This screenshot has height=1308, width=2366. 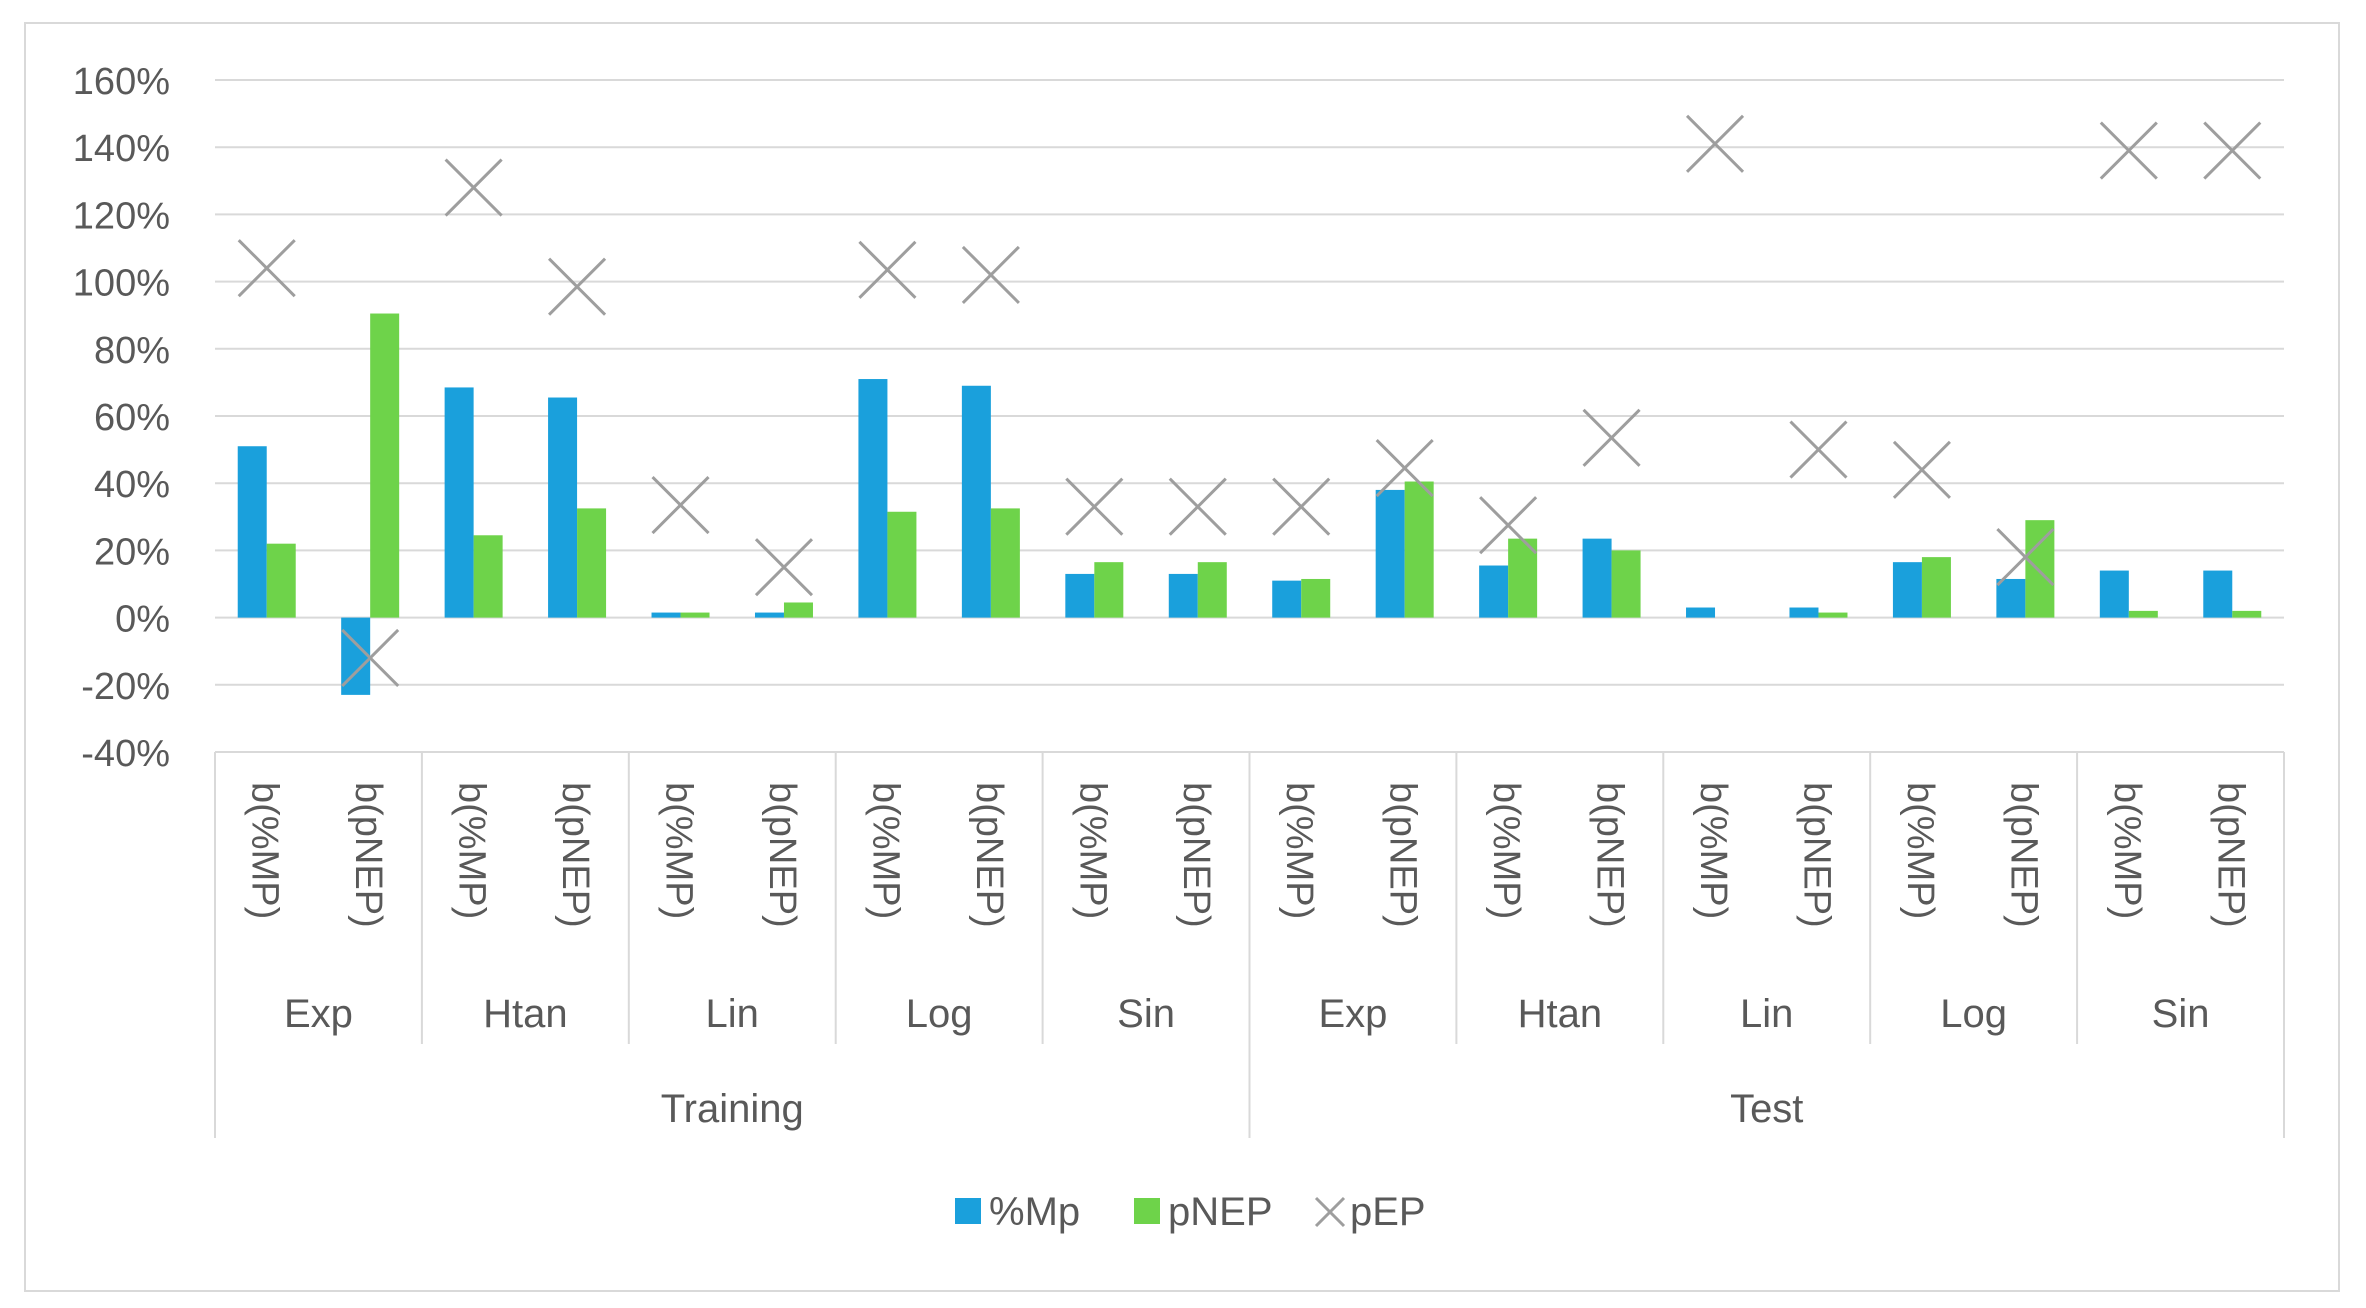 I want to click on legend-label: pEP, so click(x=1388, y=1212).